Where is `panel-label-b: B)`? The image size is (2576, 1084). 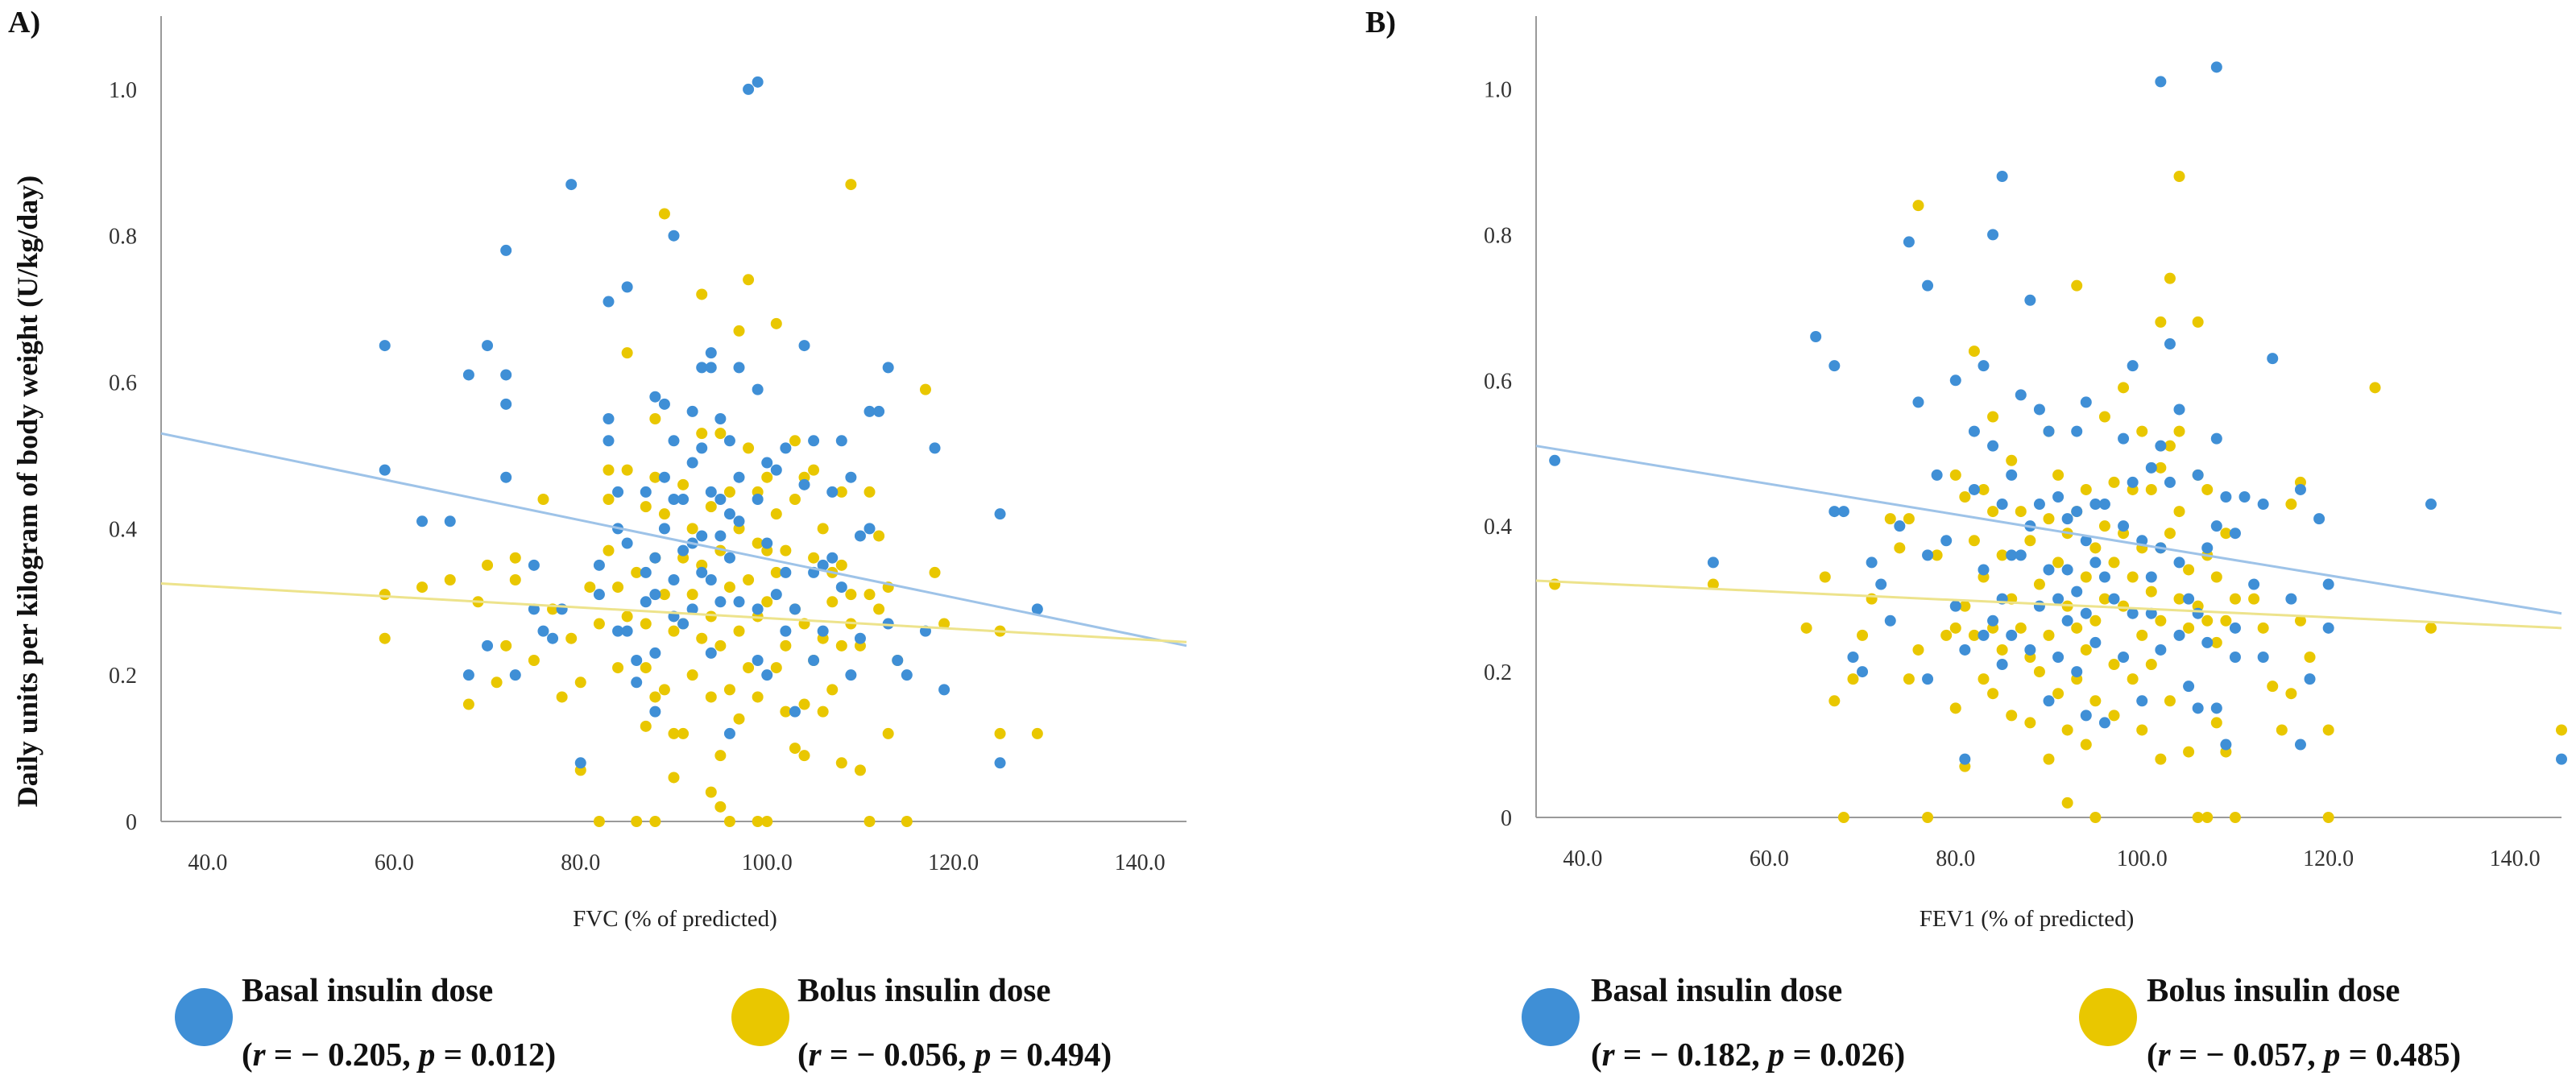 panel-label-b: B) is located at coordinates (1380, 22).